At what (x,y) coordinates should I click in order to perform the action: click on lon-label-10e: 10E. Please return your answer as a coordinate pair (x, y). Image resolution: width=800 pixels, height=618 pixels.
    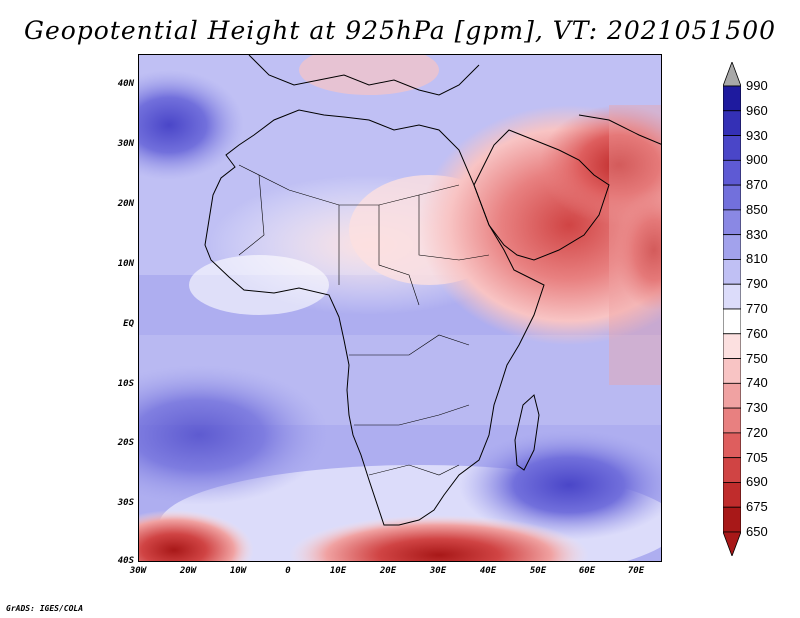
    Looking at the image, I should click on (338, 571).